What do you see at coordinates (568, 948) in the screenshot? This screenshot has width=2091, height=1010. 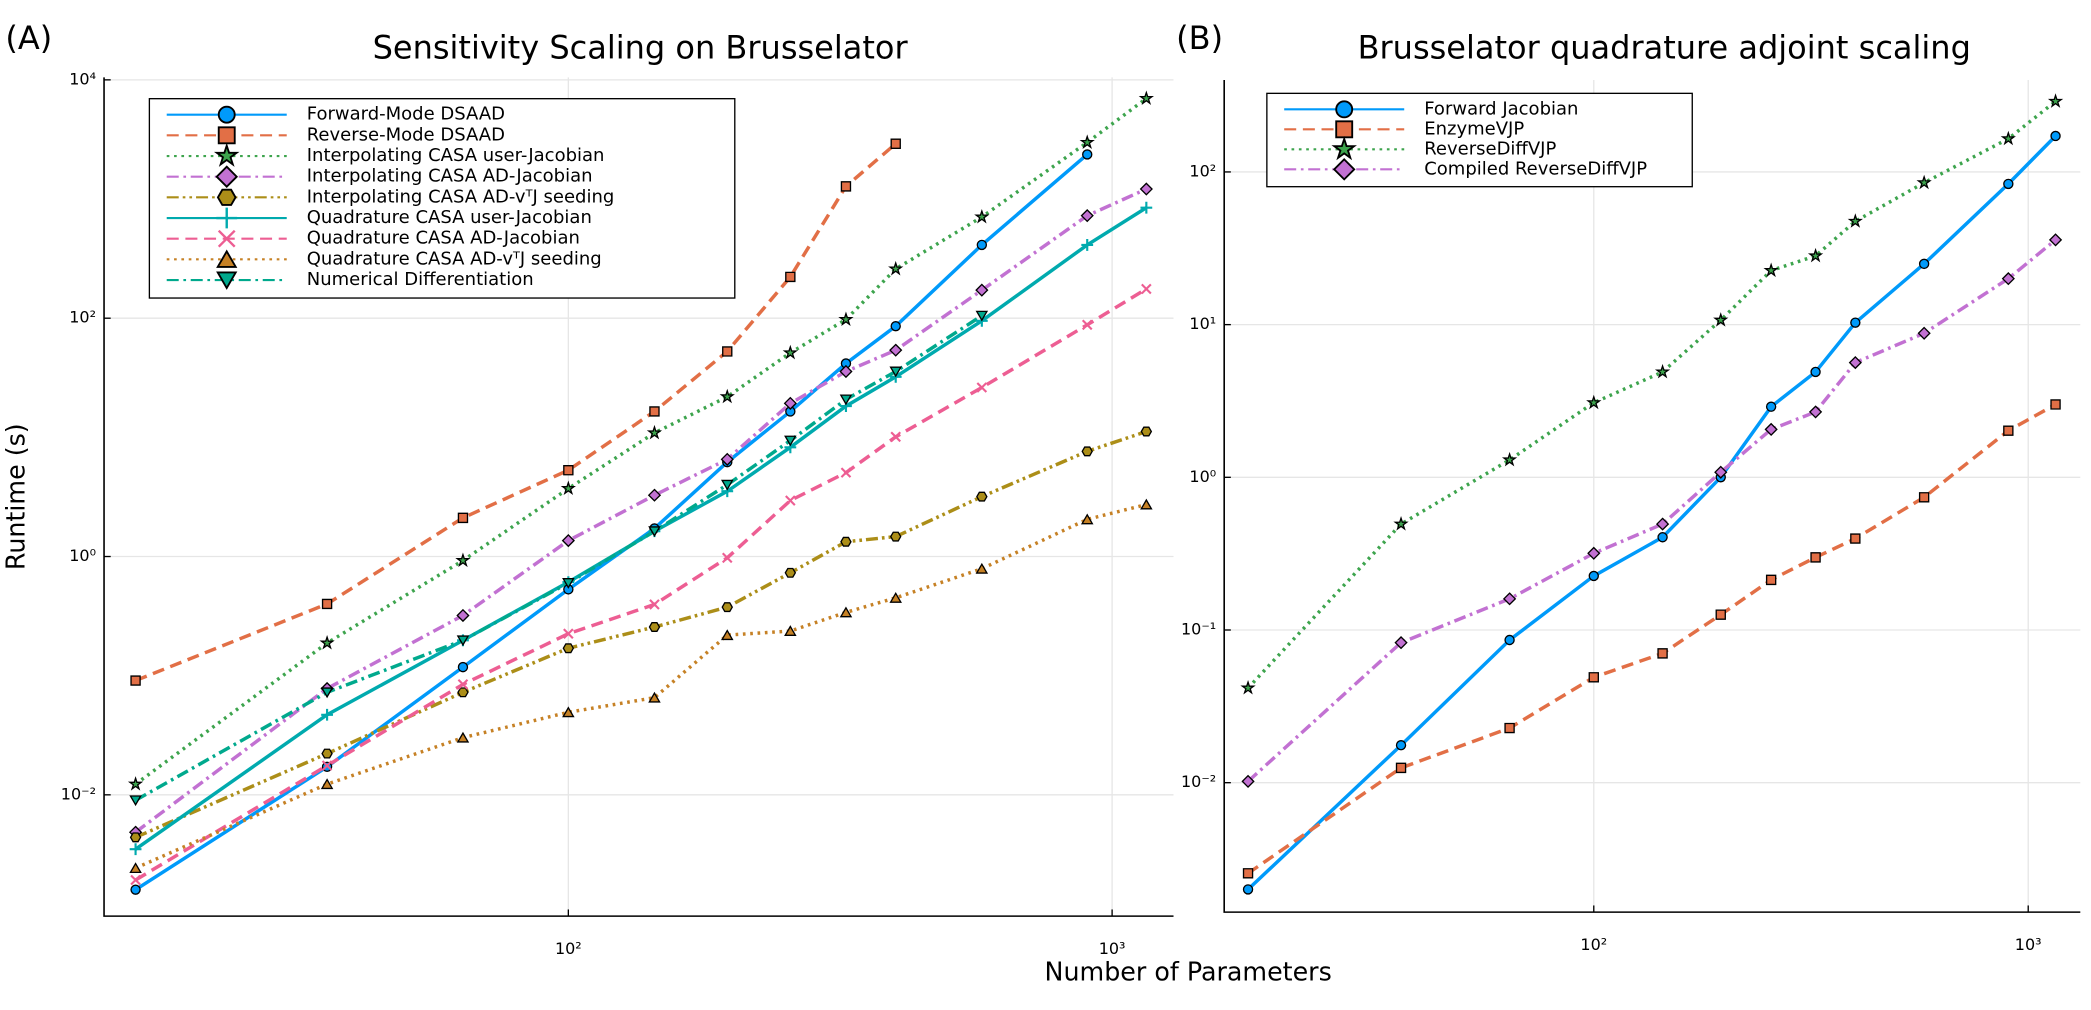 I see `x-tick-label: 10²` at bounding box center [568, 948].